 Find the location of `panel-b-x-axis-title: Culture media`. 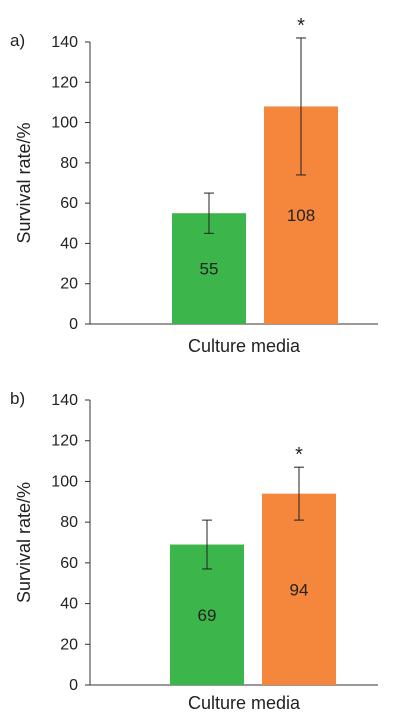

panel-b-x-axis-title: Culture media is located at coordinates (244, 702).